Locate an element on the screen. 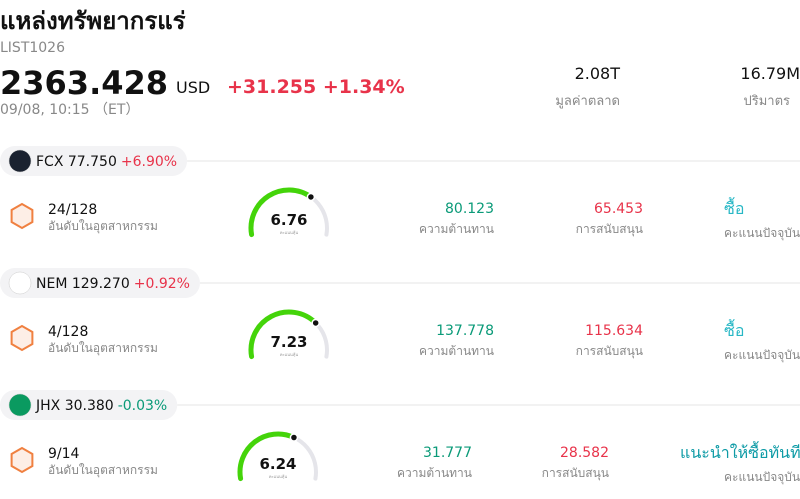  ticker-change: +0.92% is located at coordinates (162, 284).